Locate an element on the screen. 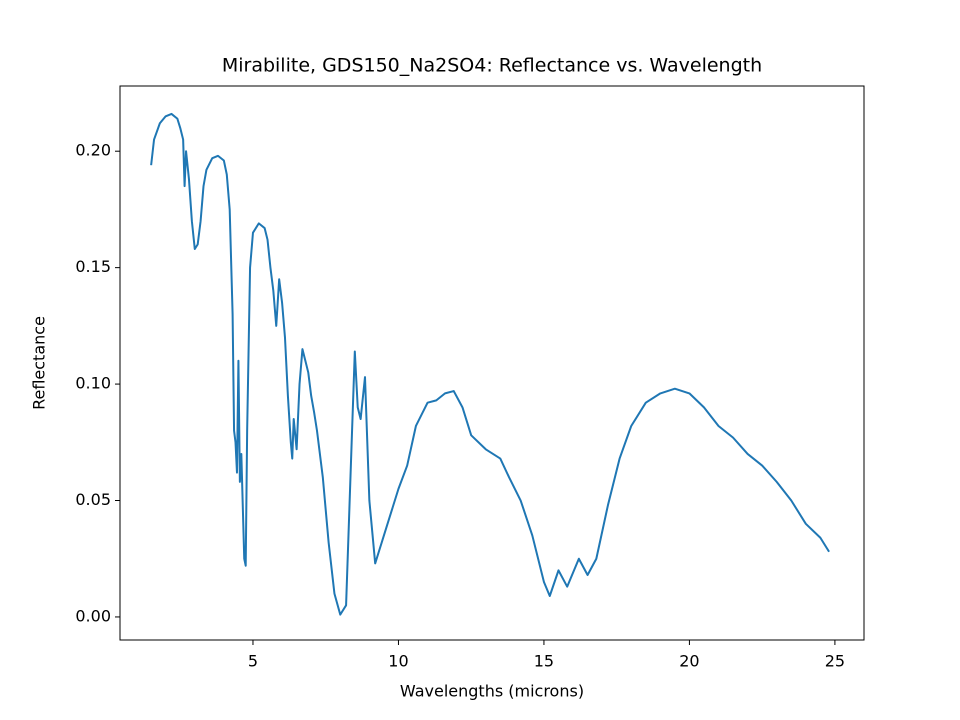  x-tick-label: 5 is located at coordinates (253, 661).